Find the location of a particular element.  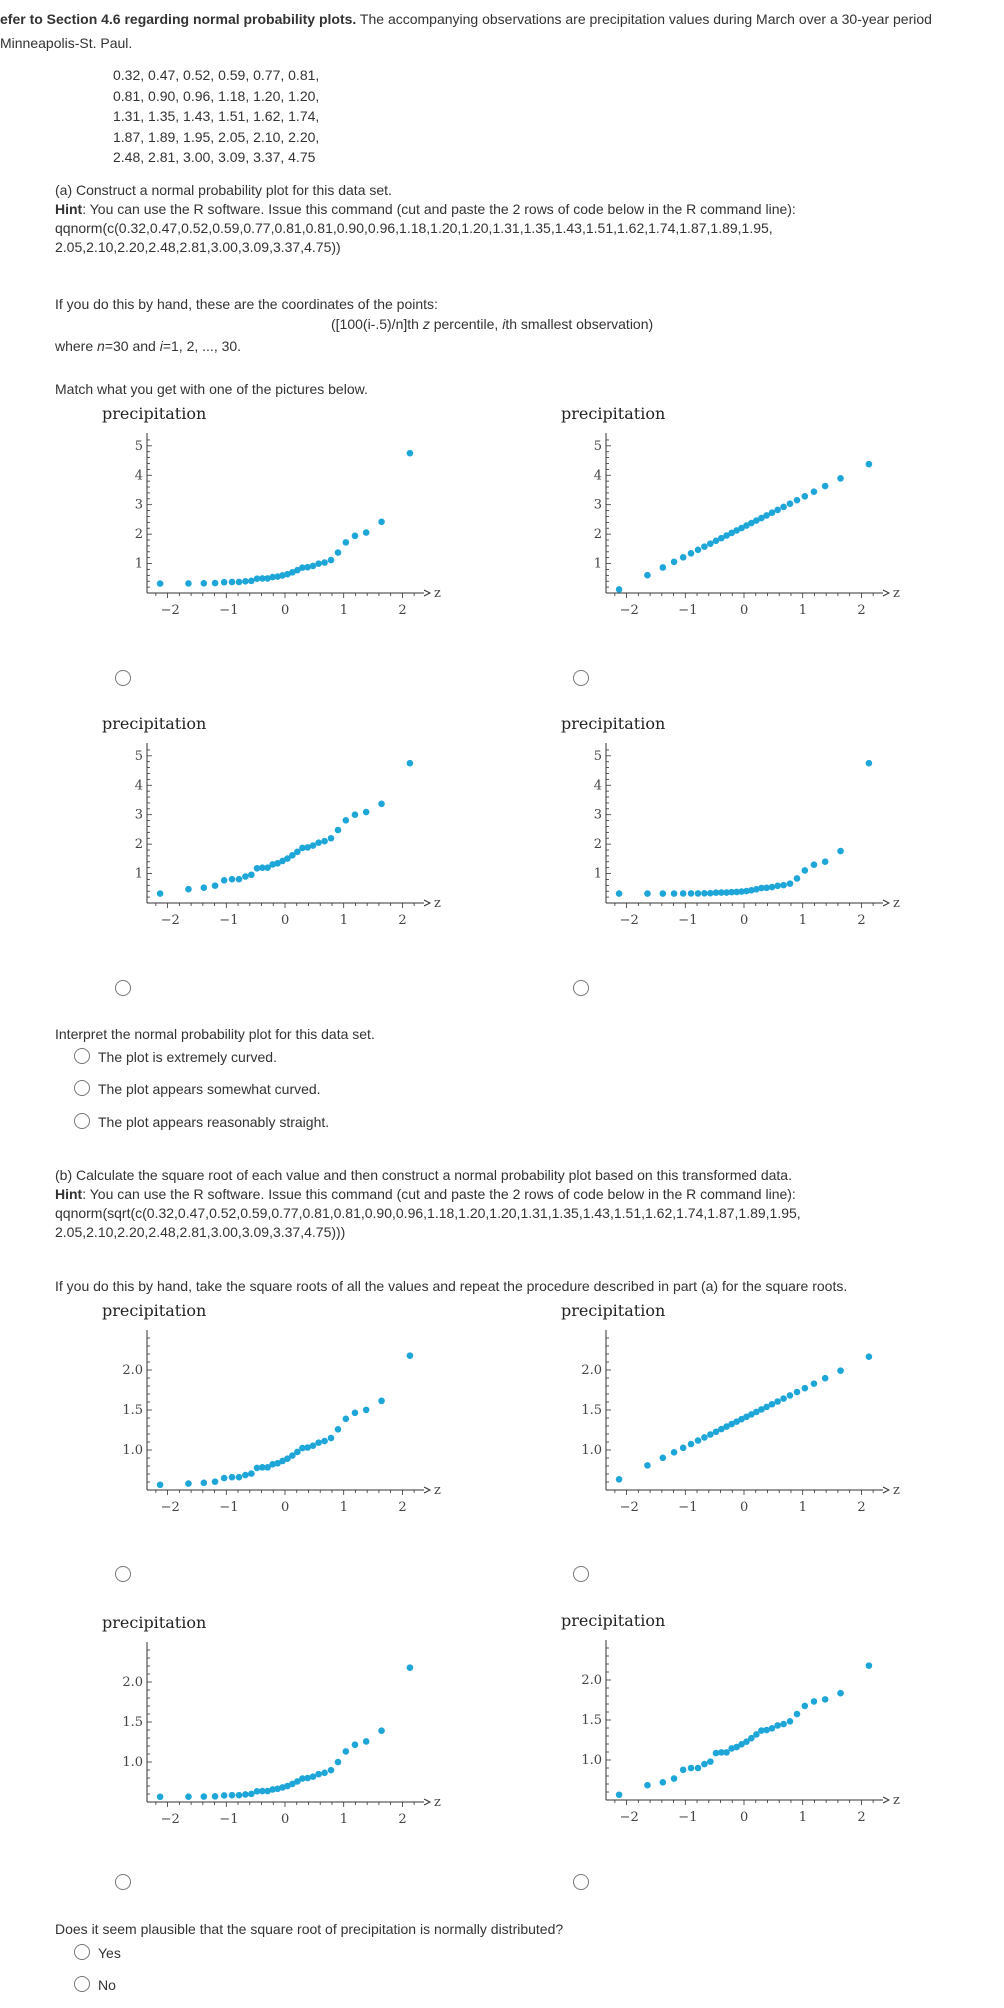

chart-svg: precipitation z −2 −1 0 1 2 1 2 3 4 5 is located at coordinates (271, 511).